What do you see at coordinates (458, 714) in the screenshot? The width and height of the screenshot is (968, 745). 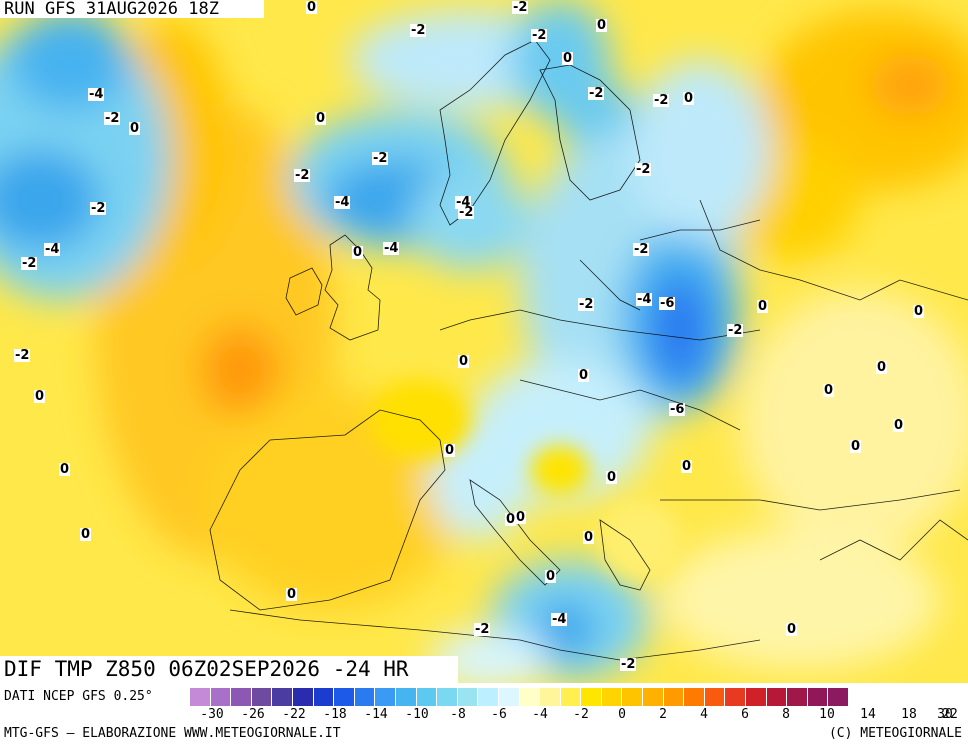 I see `colorbar-tick-label: -8` at bounding box center [458, 714].